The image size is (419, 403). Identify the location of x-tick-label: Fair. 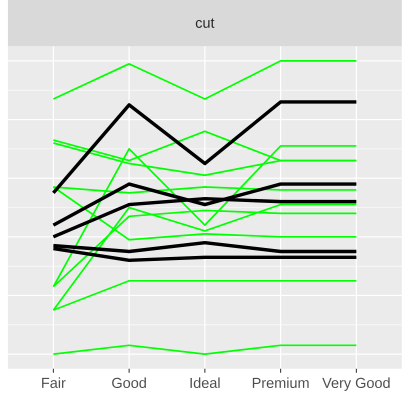
(54, 382).